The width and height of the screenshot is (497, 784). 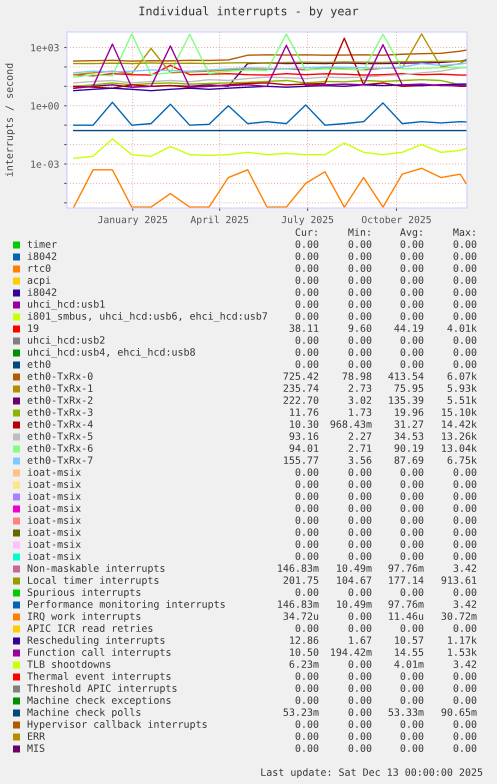 What do you see at coordinates (10, 120) in the screenshot?
I see `y-axis-title: interrupts / second` at bounding box center [10, 120].